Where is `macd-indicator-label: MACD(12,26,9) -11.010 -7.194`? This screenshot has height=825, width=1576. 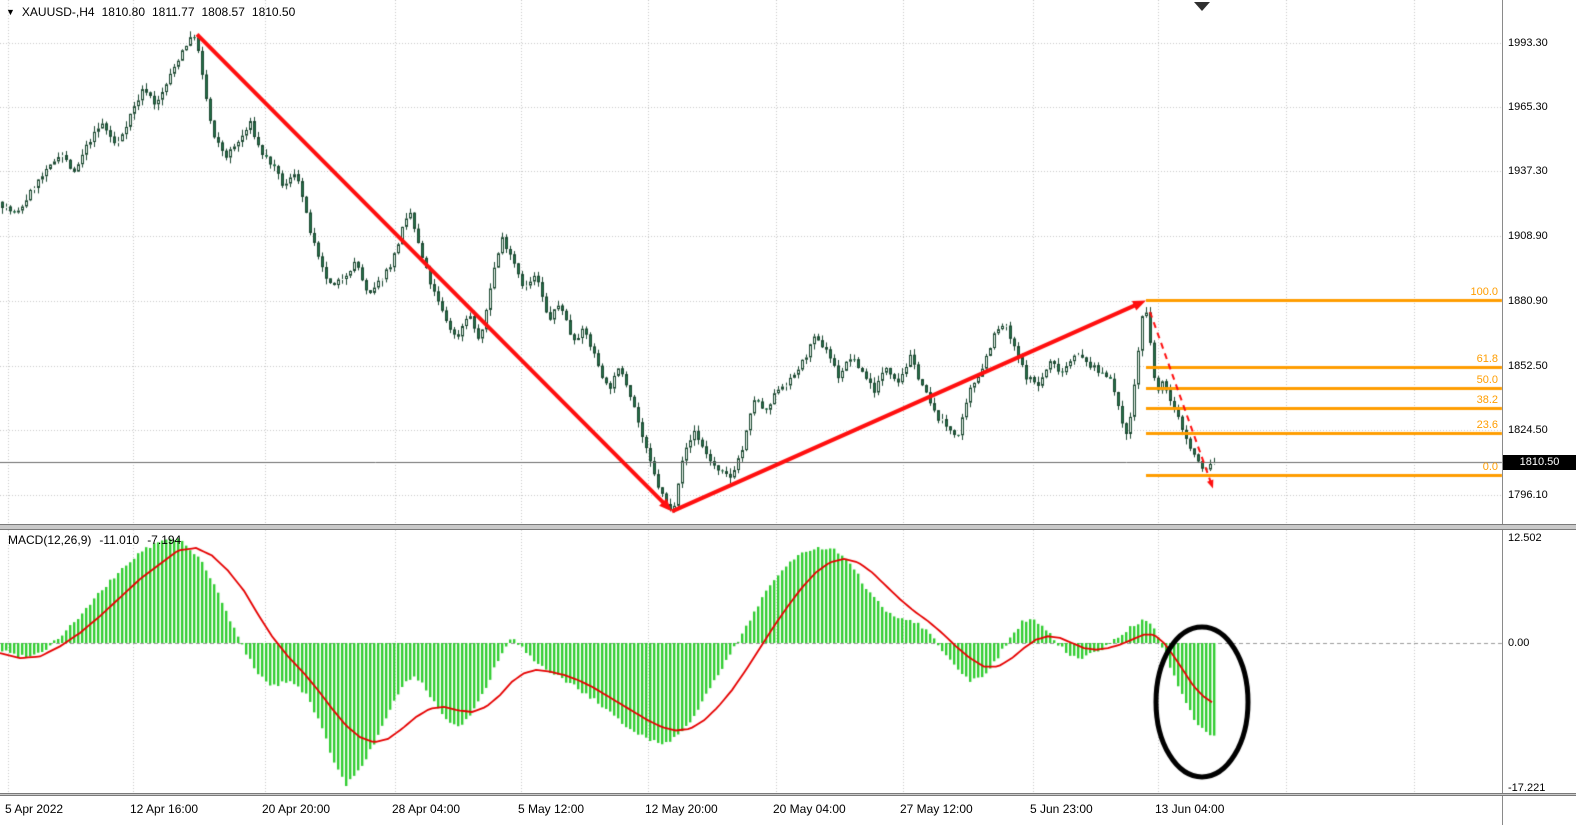 macd-indicator-label: MACD(12,26,9) -11.010 -7.194 is located at coordinates (94, 540).